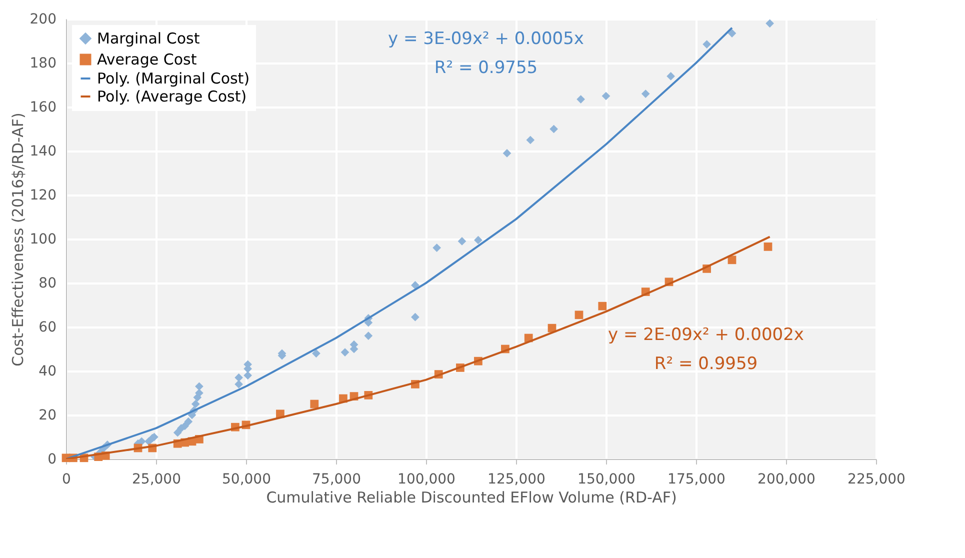 The image size is (965, 558). Describe the element at coordinates (47, 284) in the screenshot. I see `y-tick-label: 80` at that location.